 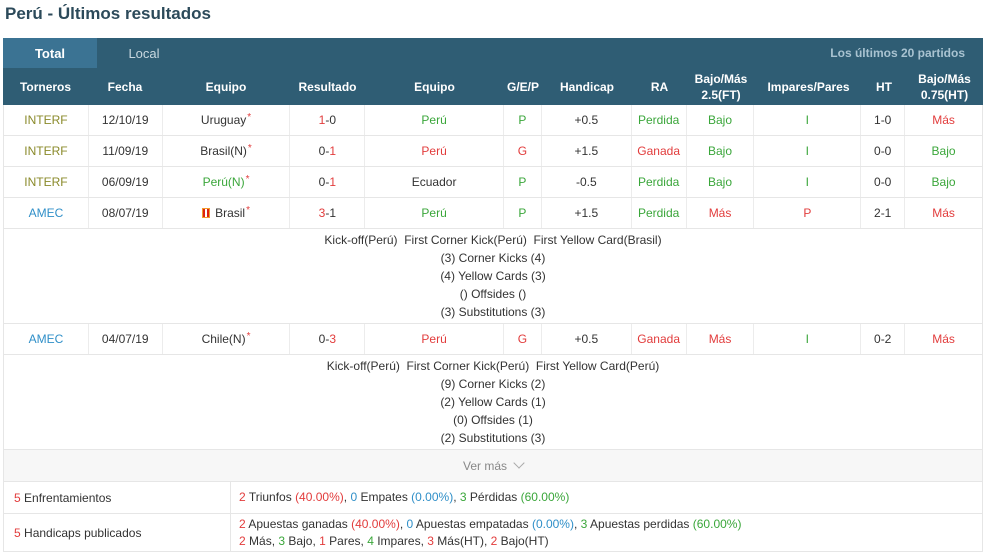 I want to click on tab-local: Local, so click(x=144, y=53).